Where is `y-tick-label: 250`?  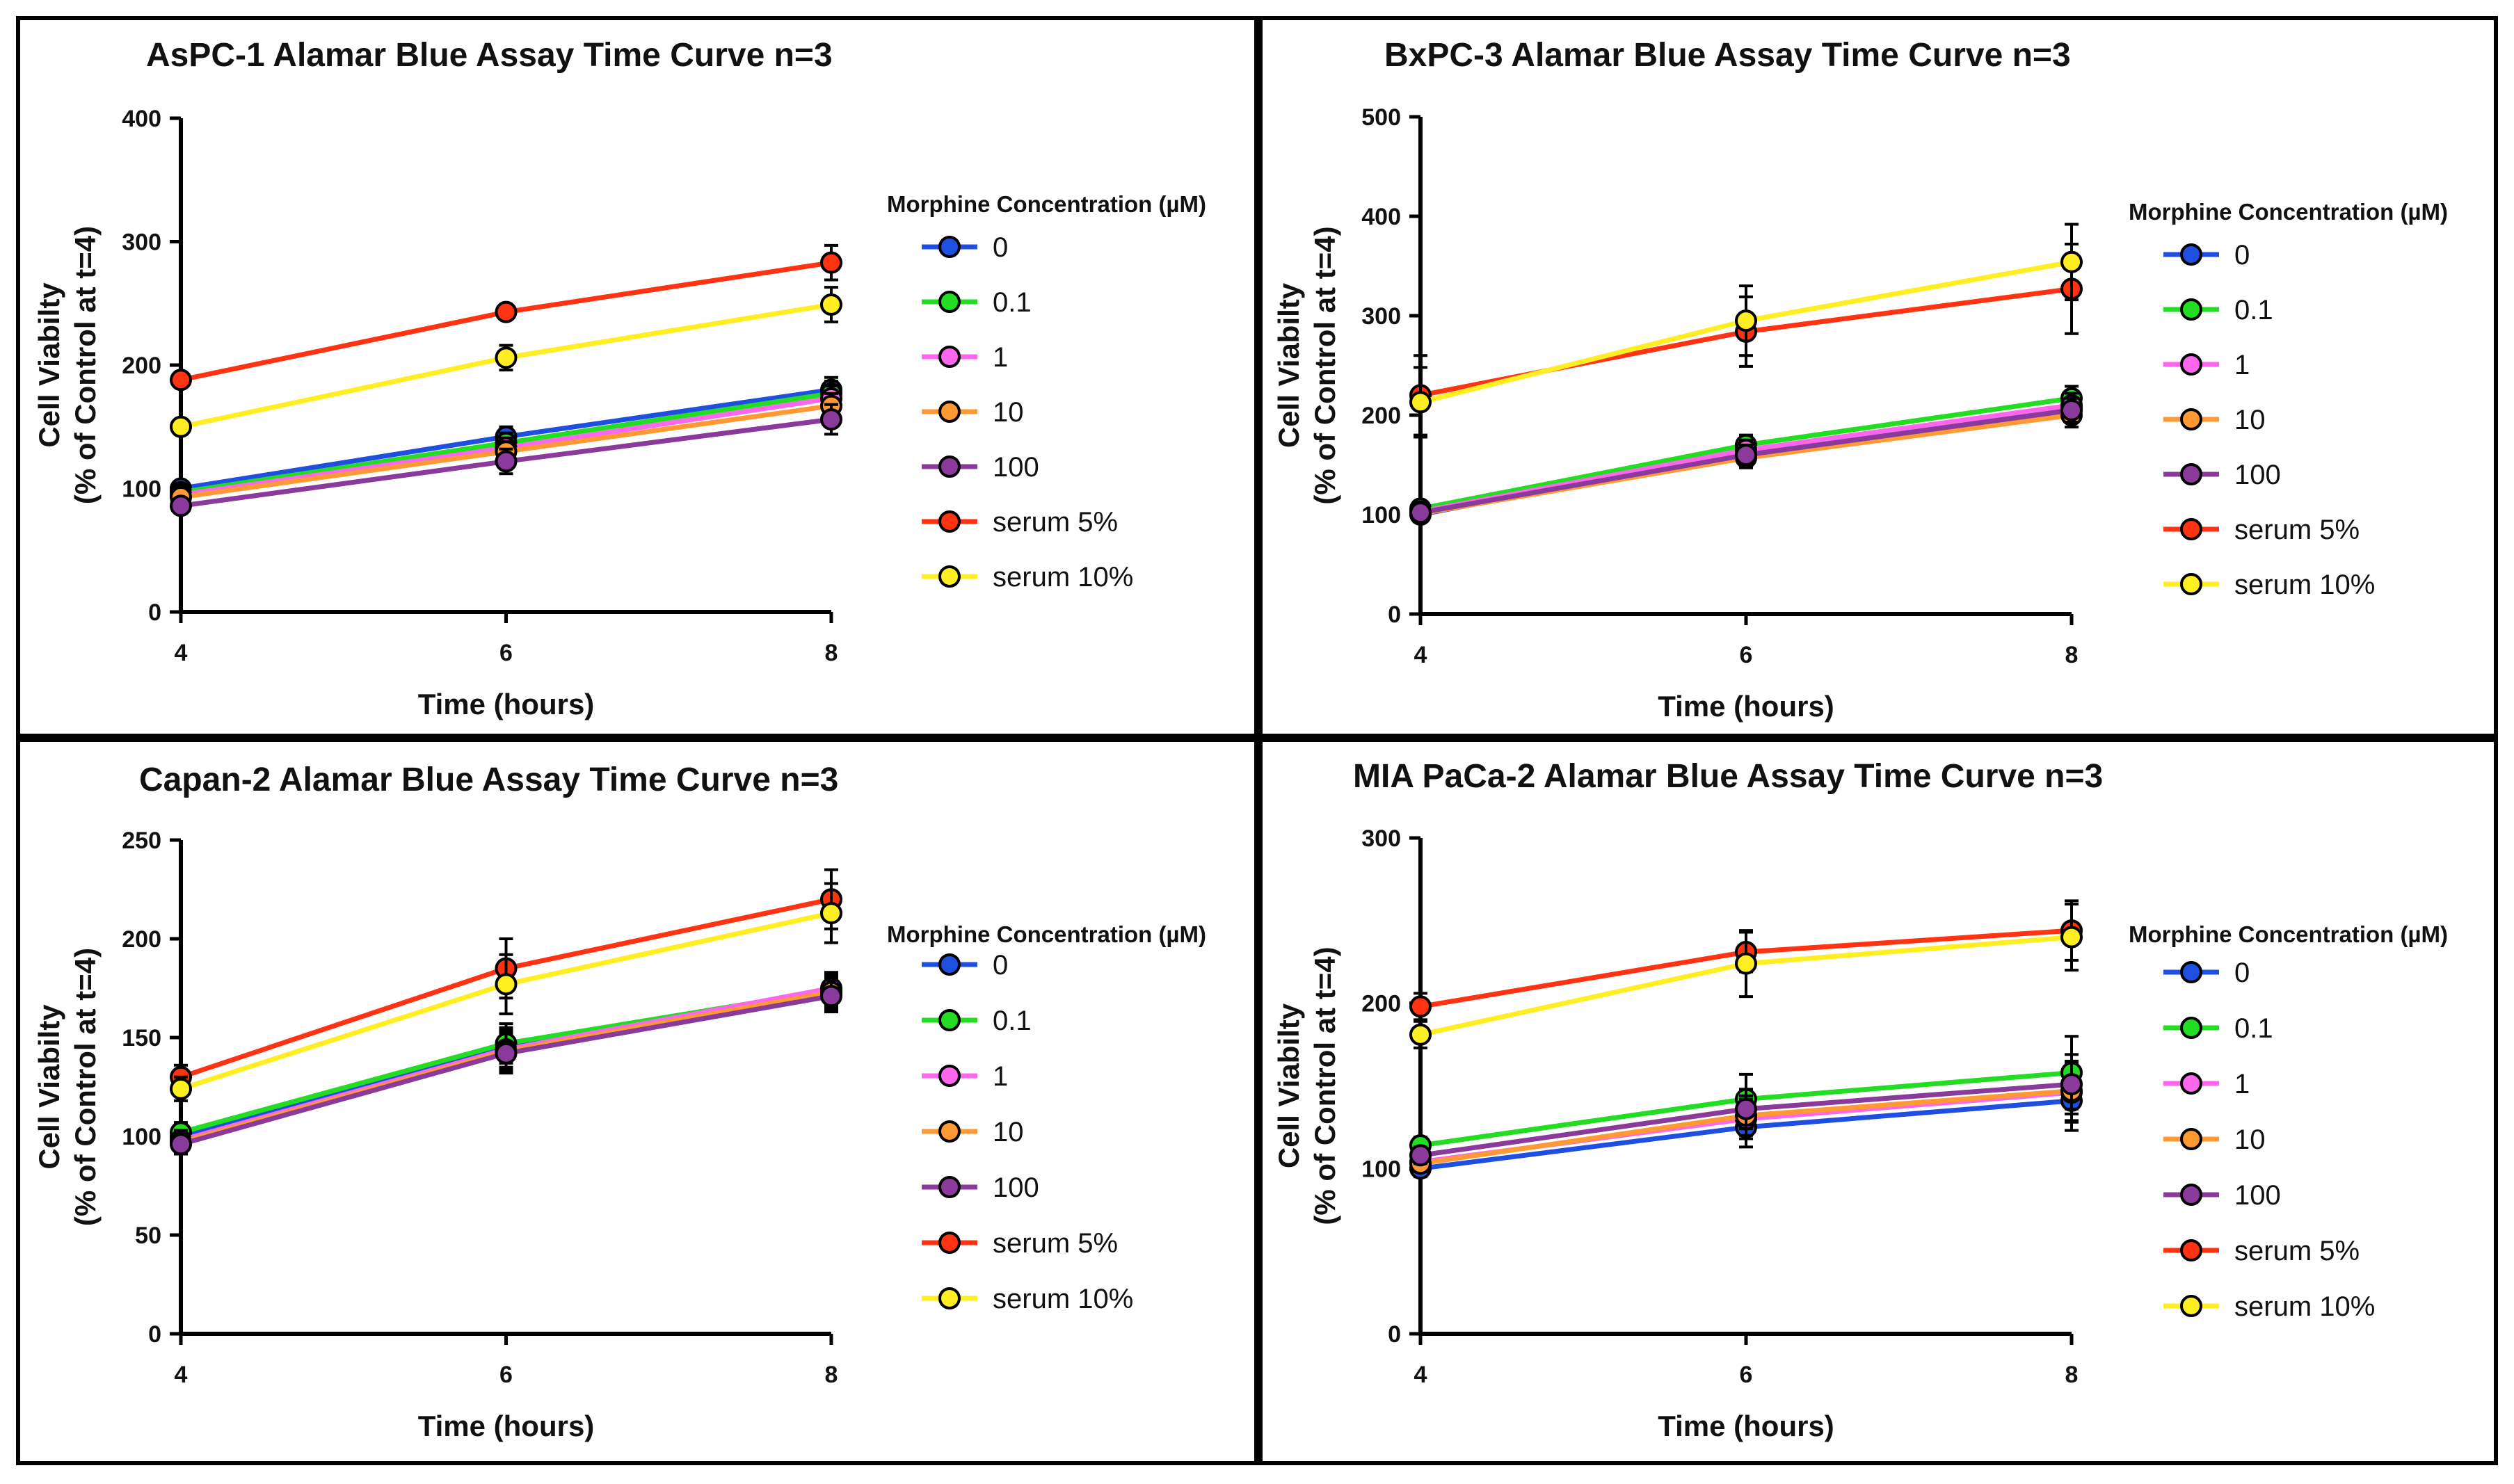
y-tick-label: 250 is located at coordinates (141, 841).